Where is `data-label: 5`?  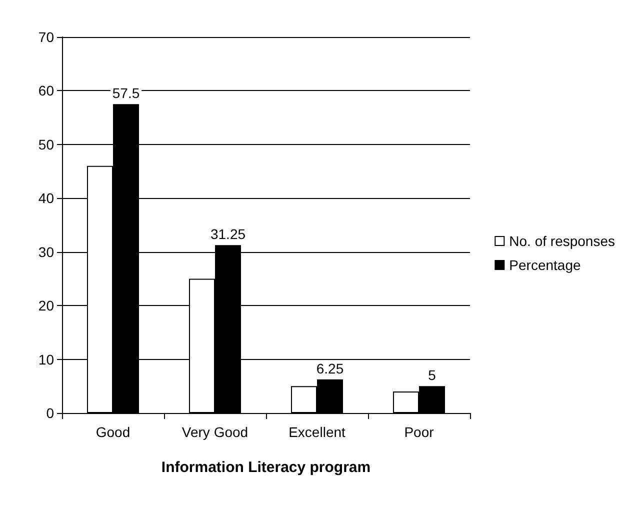
data-label: 5 is located at coordinates (432, 375).